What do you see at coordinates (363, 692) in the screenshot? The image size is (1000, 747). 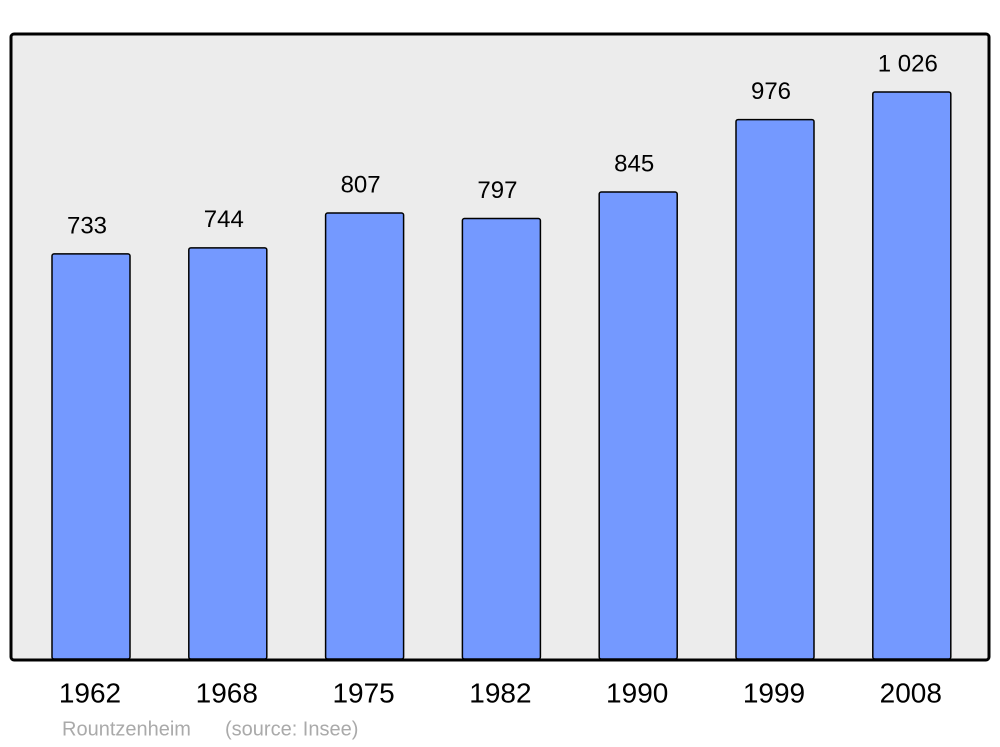 I see `x-tick-label: 1975` at bounding box center [363, 692].